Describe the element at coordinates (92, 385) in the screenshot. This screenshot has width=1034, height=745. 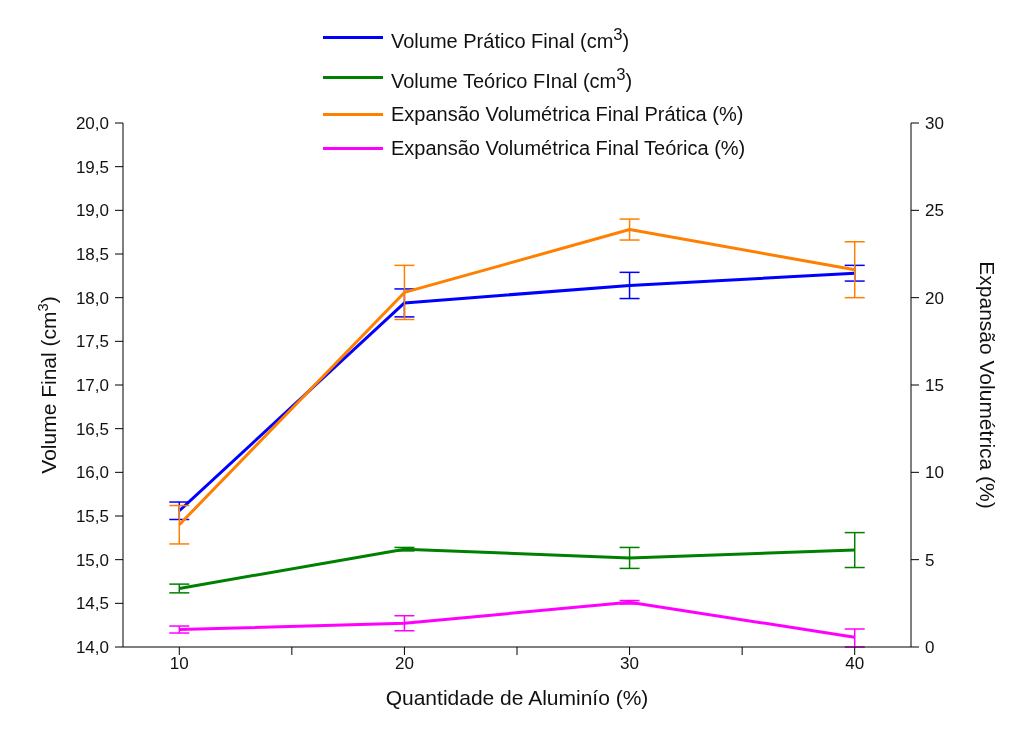
I see `y-tick-label: 17,0` at that location.